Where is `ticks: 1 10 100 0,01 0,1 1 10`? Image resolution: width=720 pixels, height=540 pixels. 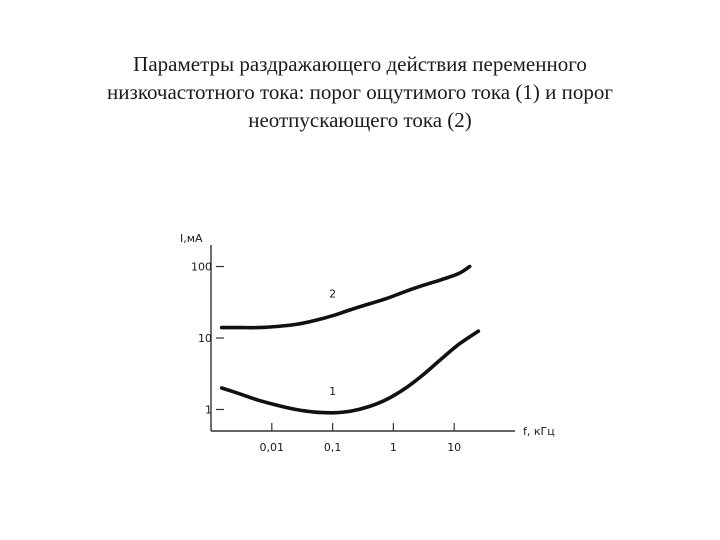
ticks: 1 10 100 0,01 0,1 1 10 is located at coordinates (326, 357).